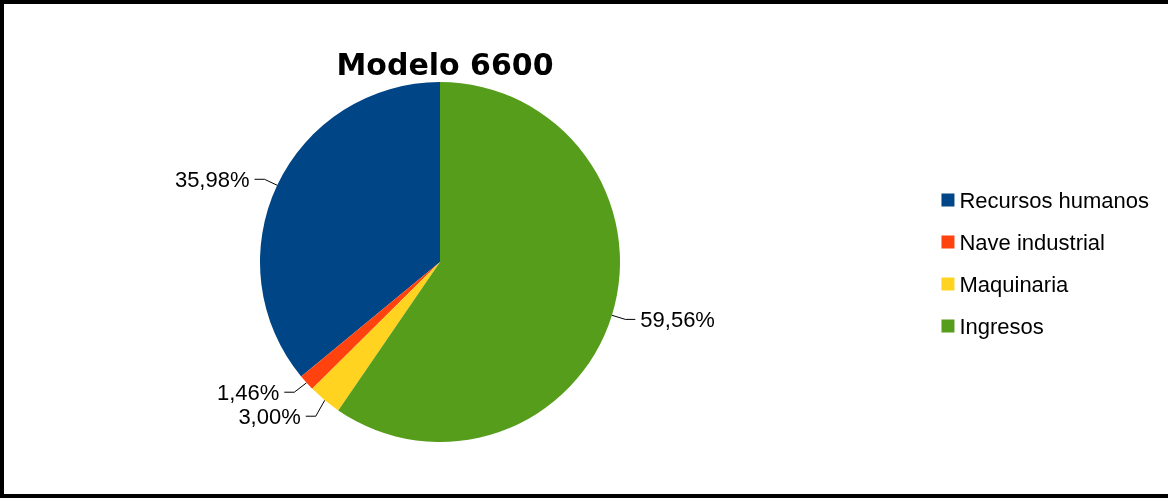 The width and height of the screenshot is (1168, 498). Describe the element at coordinates (248, 392) in the screenshot. I see `data-label: 1,46%` at that location.